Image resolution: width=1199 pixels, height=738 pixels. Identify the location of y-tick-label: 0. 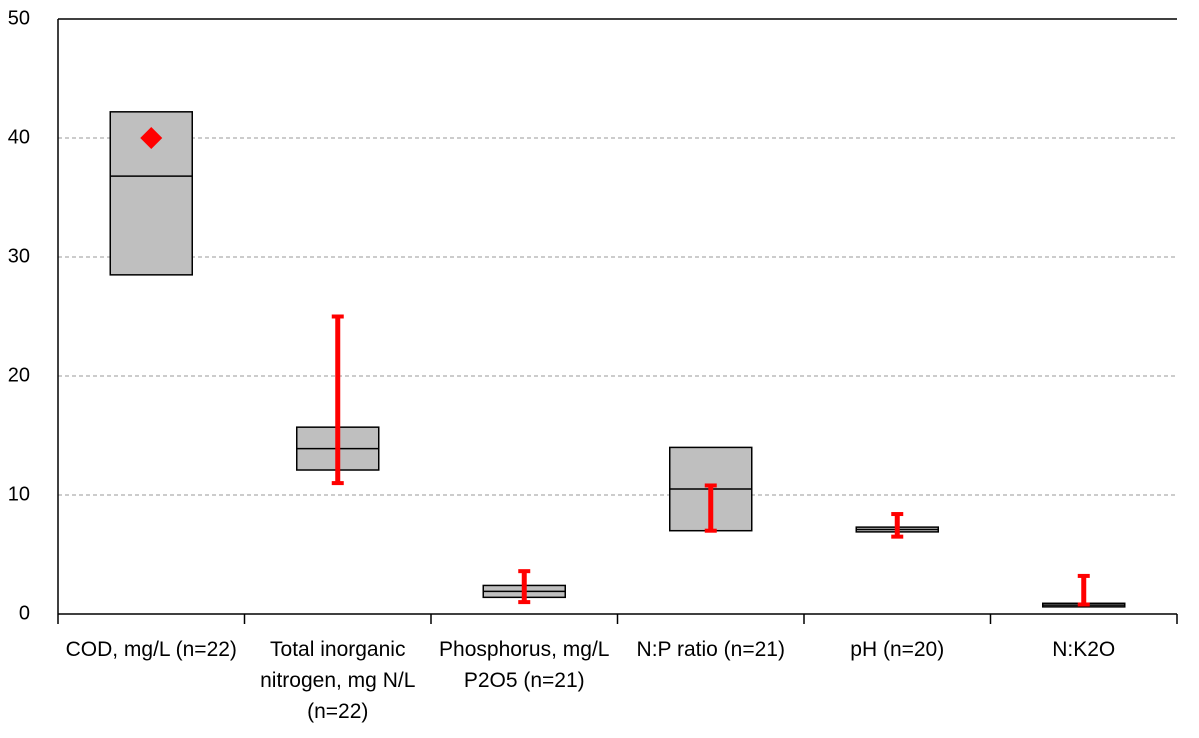
(24, 613).